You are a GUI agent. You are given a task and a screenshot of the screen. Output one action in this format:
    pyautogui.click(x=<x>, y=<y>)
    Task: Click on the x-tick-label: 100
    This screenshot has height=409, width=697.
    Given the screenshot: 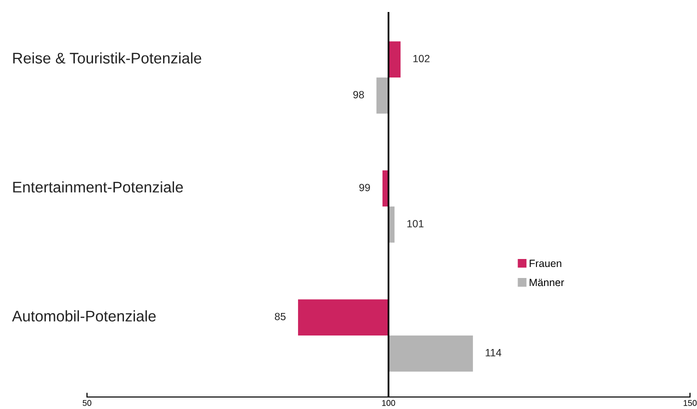 What is the action you would take?
    pyautogui.click(x=389, y=403)
    